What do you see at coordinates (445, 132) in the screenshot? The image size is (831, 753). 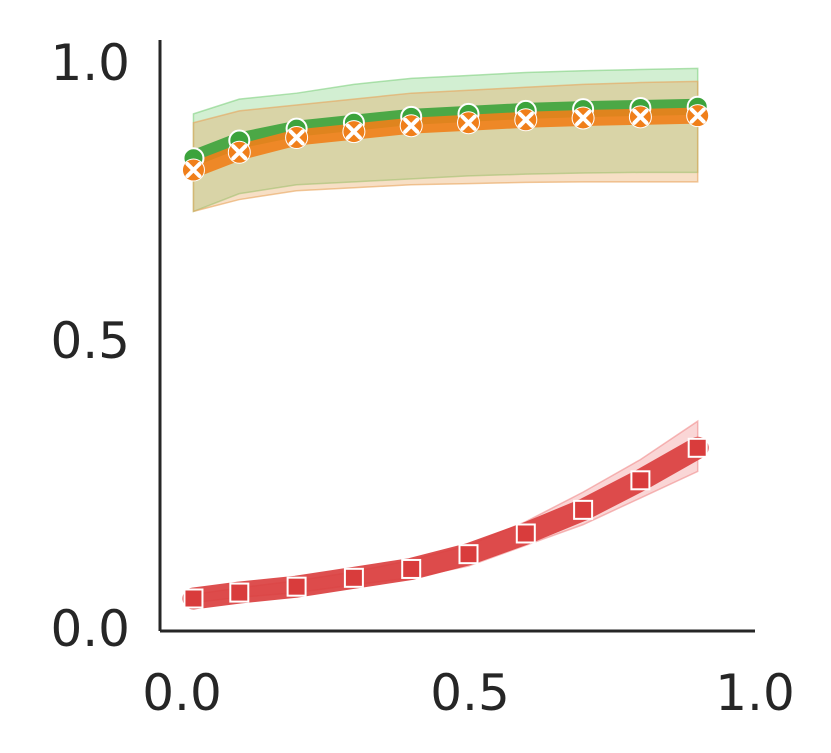 I see `series-0-line` at bounding box center [445, 132].